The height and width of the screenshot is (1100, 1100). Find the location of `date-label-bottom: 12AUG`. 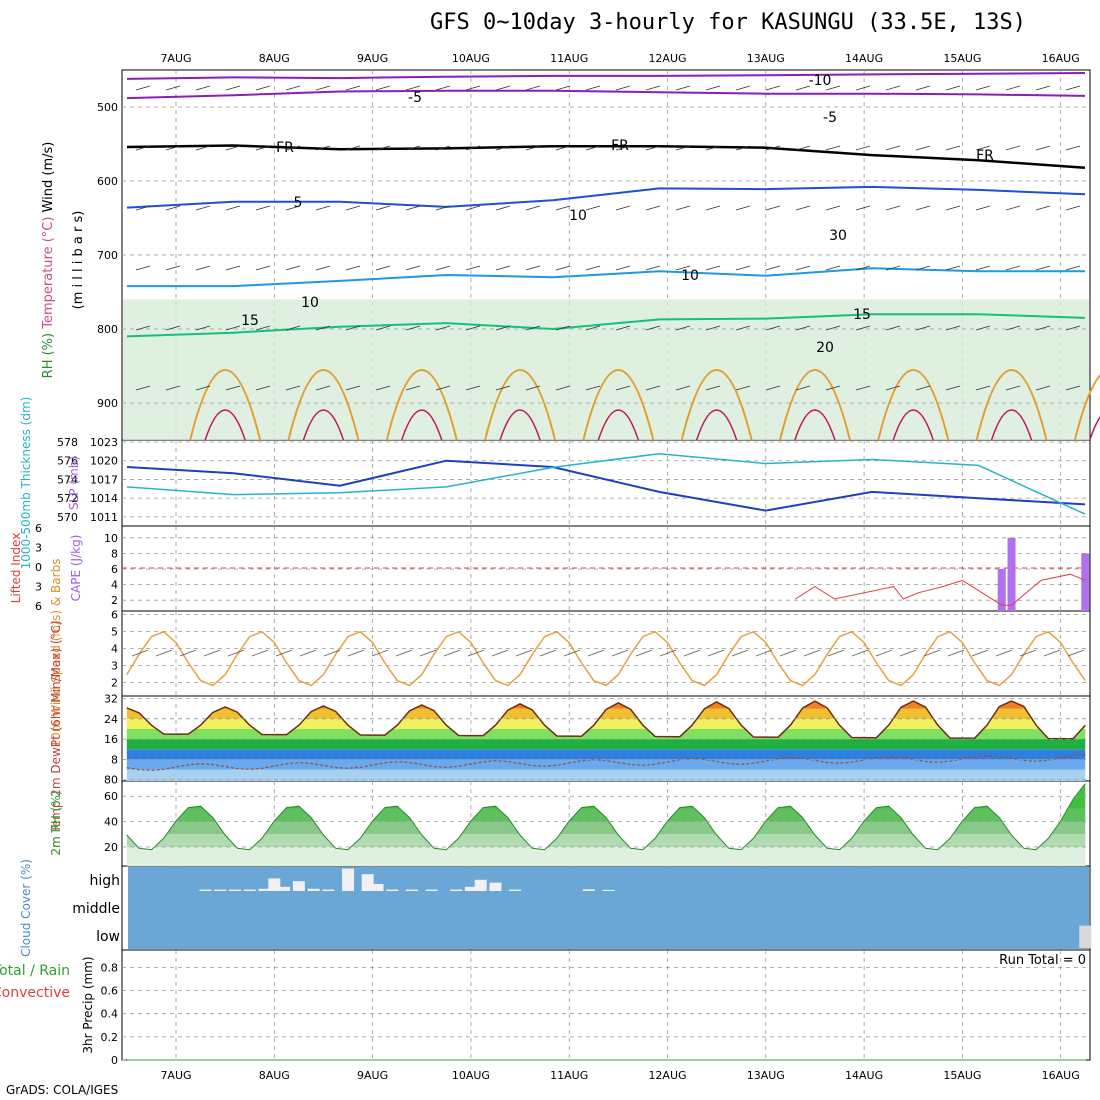

date-label-bottom: 12AUG is located at coordinates (667, 1075).